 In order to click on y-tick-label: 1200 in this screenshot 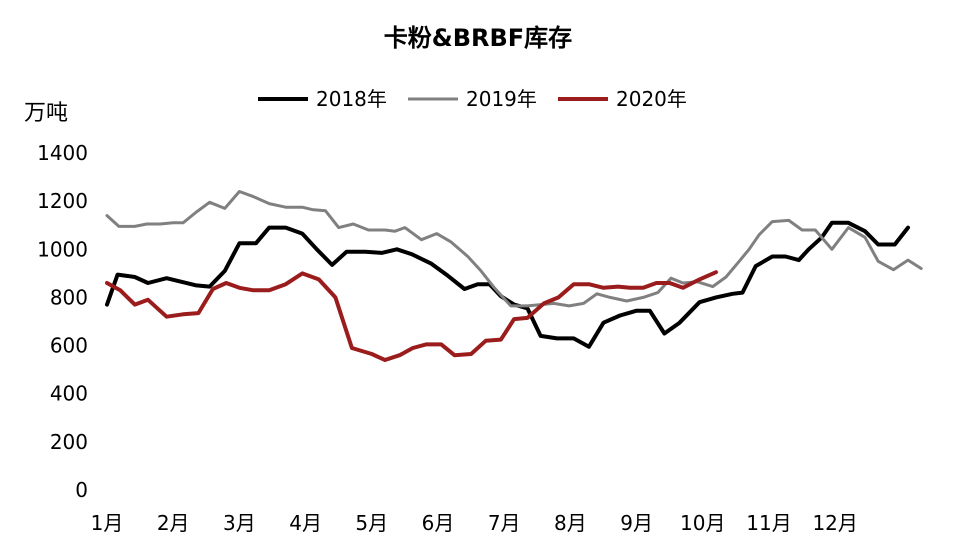, I will do `click(62, 201)`.